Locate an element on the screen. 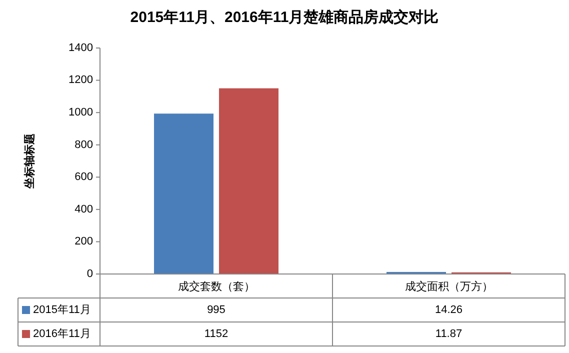  data-label: 11.87 is located at coordinates (448, 334).